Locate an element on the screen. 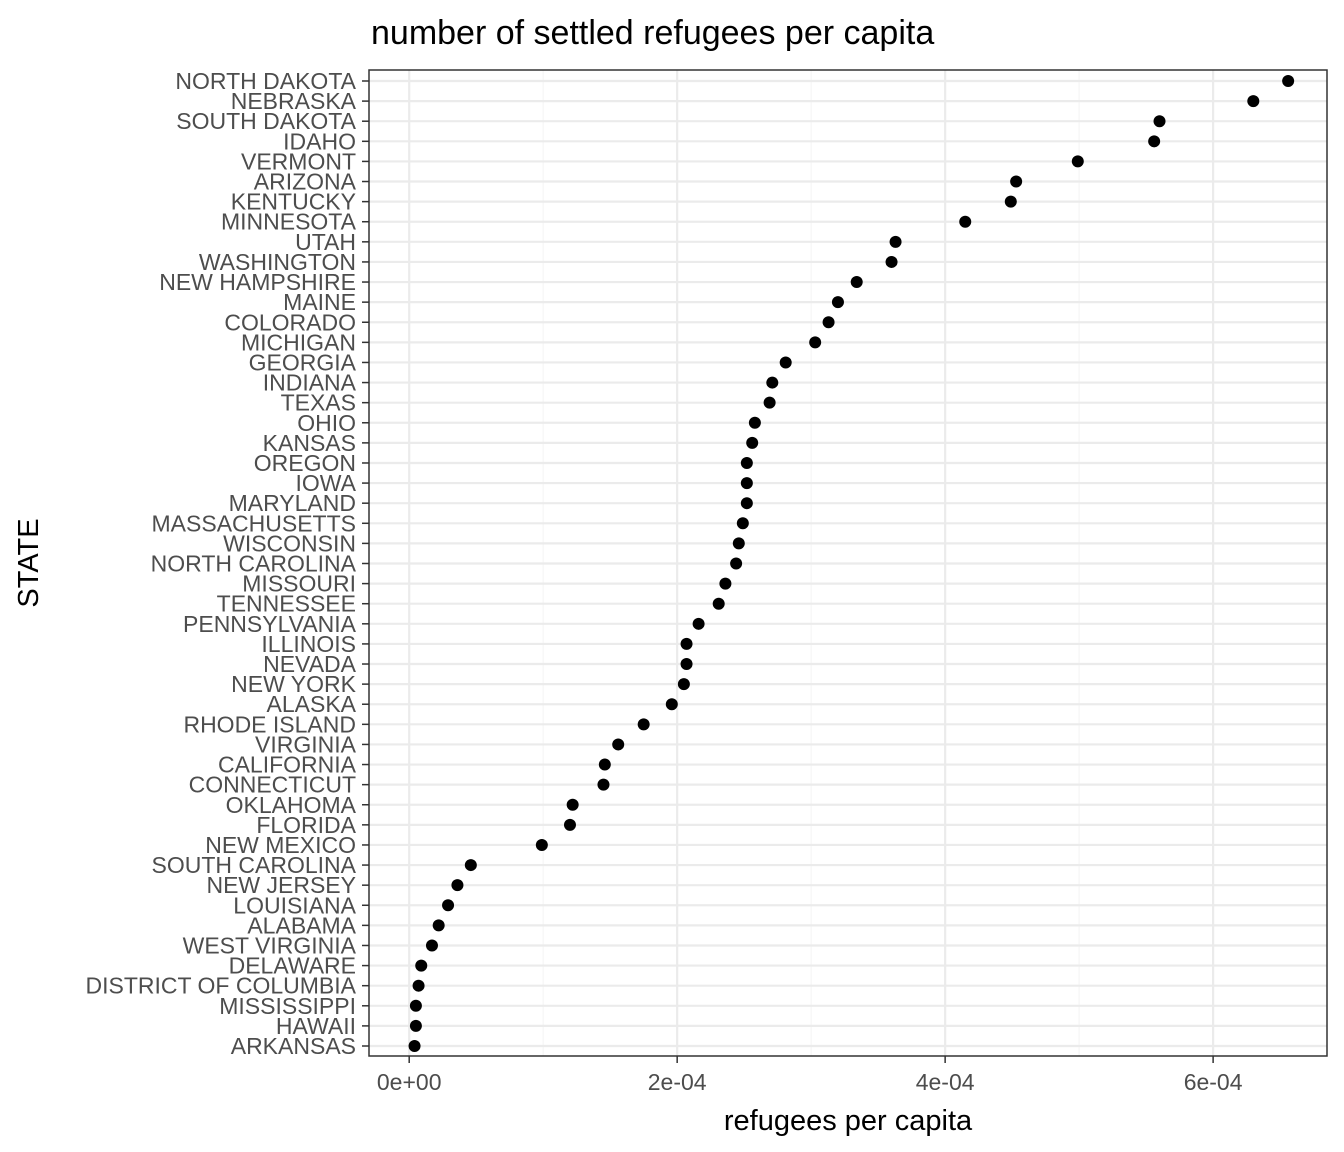 The width and height of the screenshot is (1344, 1152). y-tick-label: NEBRASKA is located at coordinates (294, 101).